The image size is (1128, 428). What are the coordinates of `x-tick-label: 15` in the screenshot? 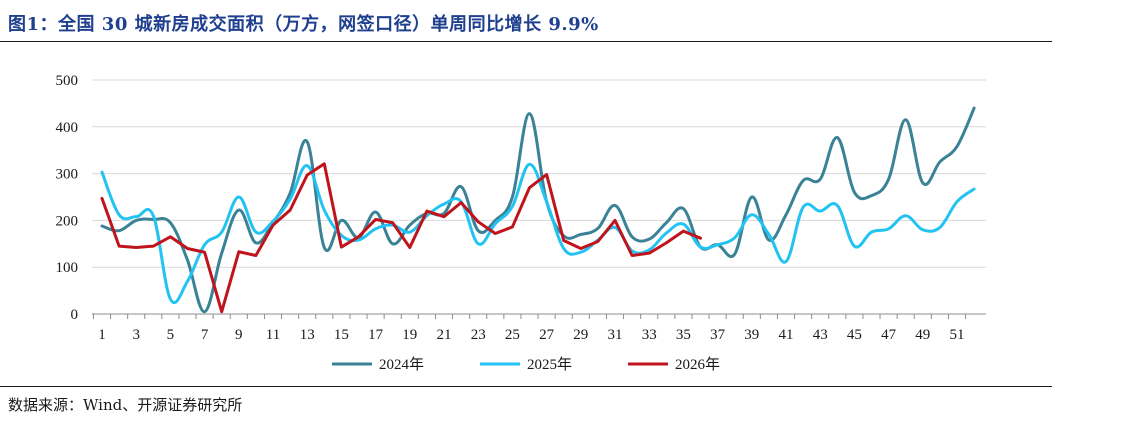 It's located at (341, 335).